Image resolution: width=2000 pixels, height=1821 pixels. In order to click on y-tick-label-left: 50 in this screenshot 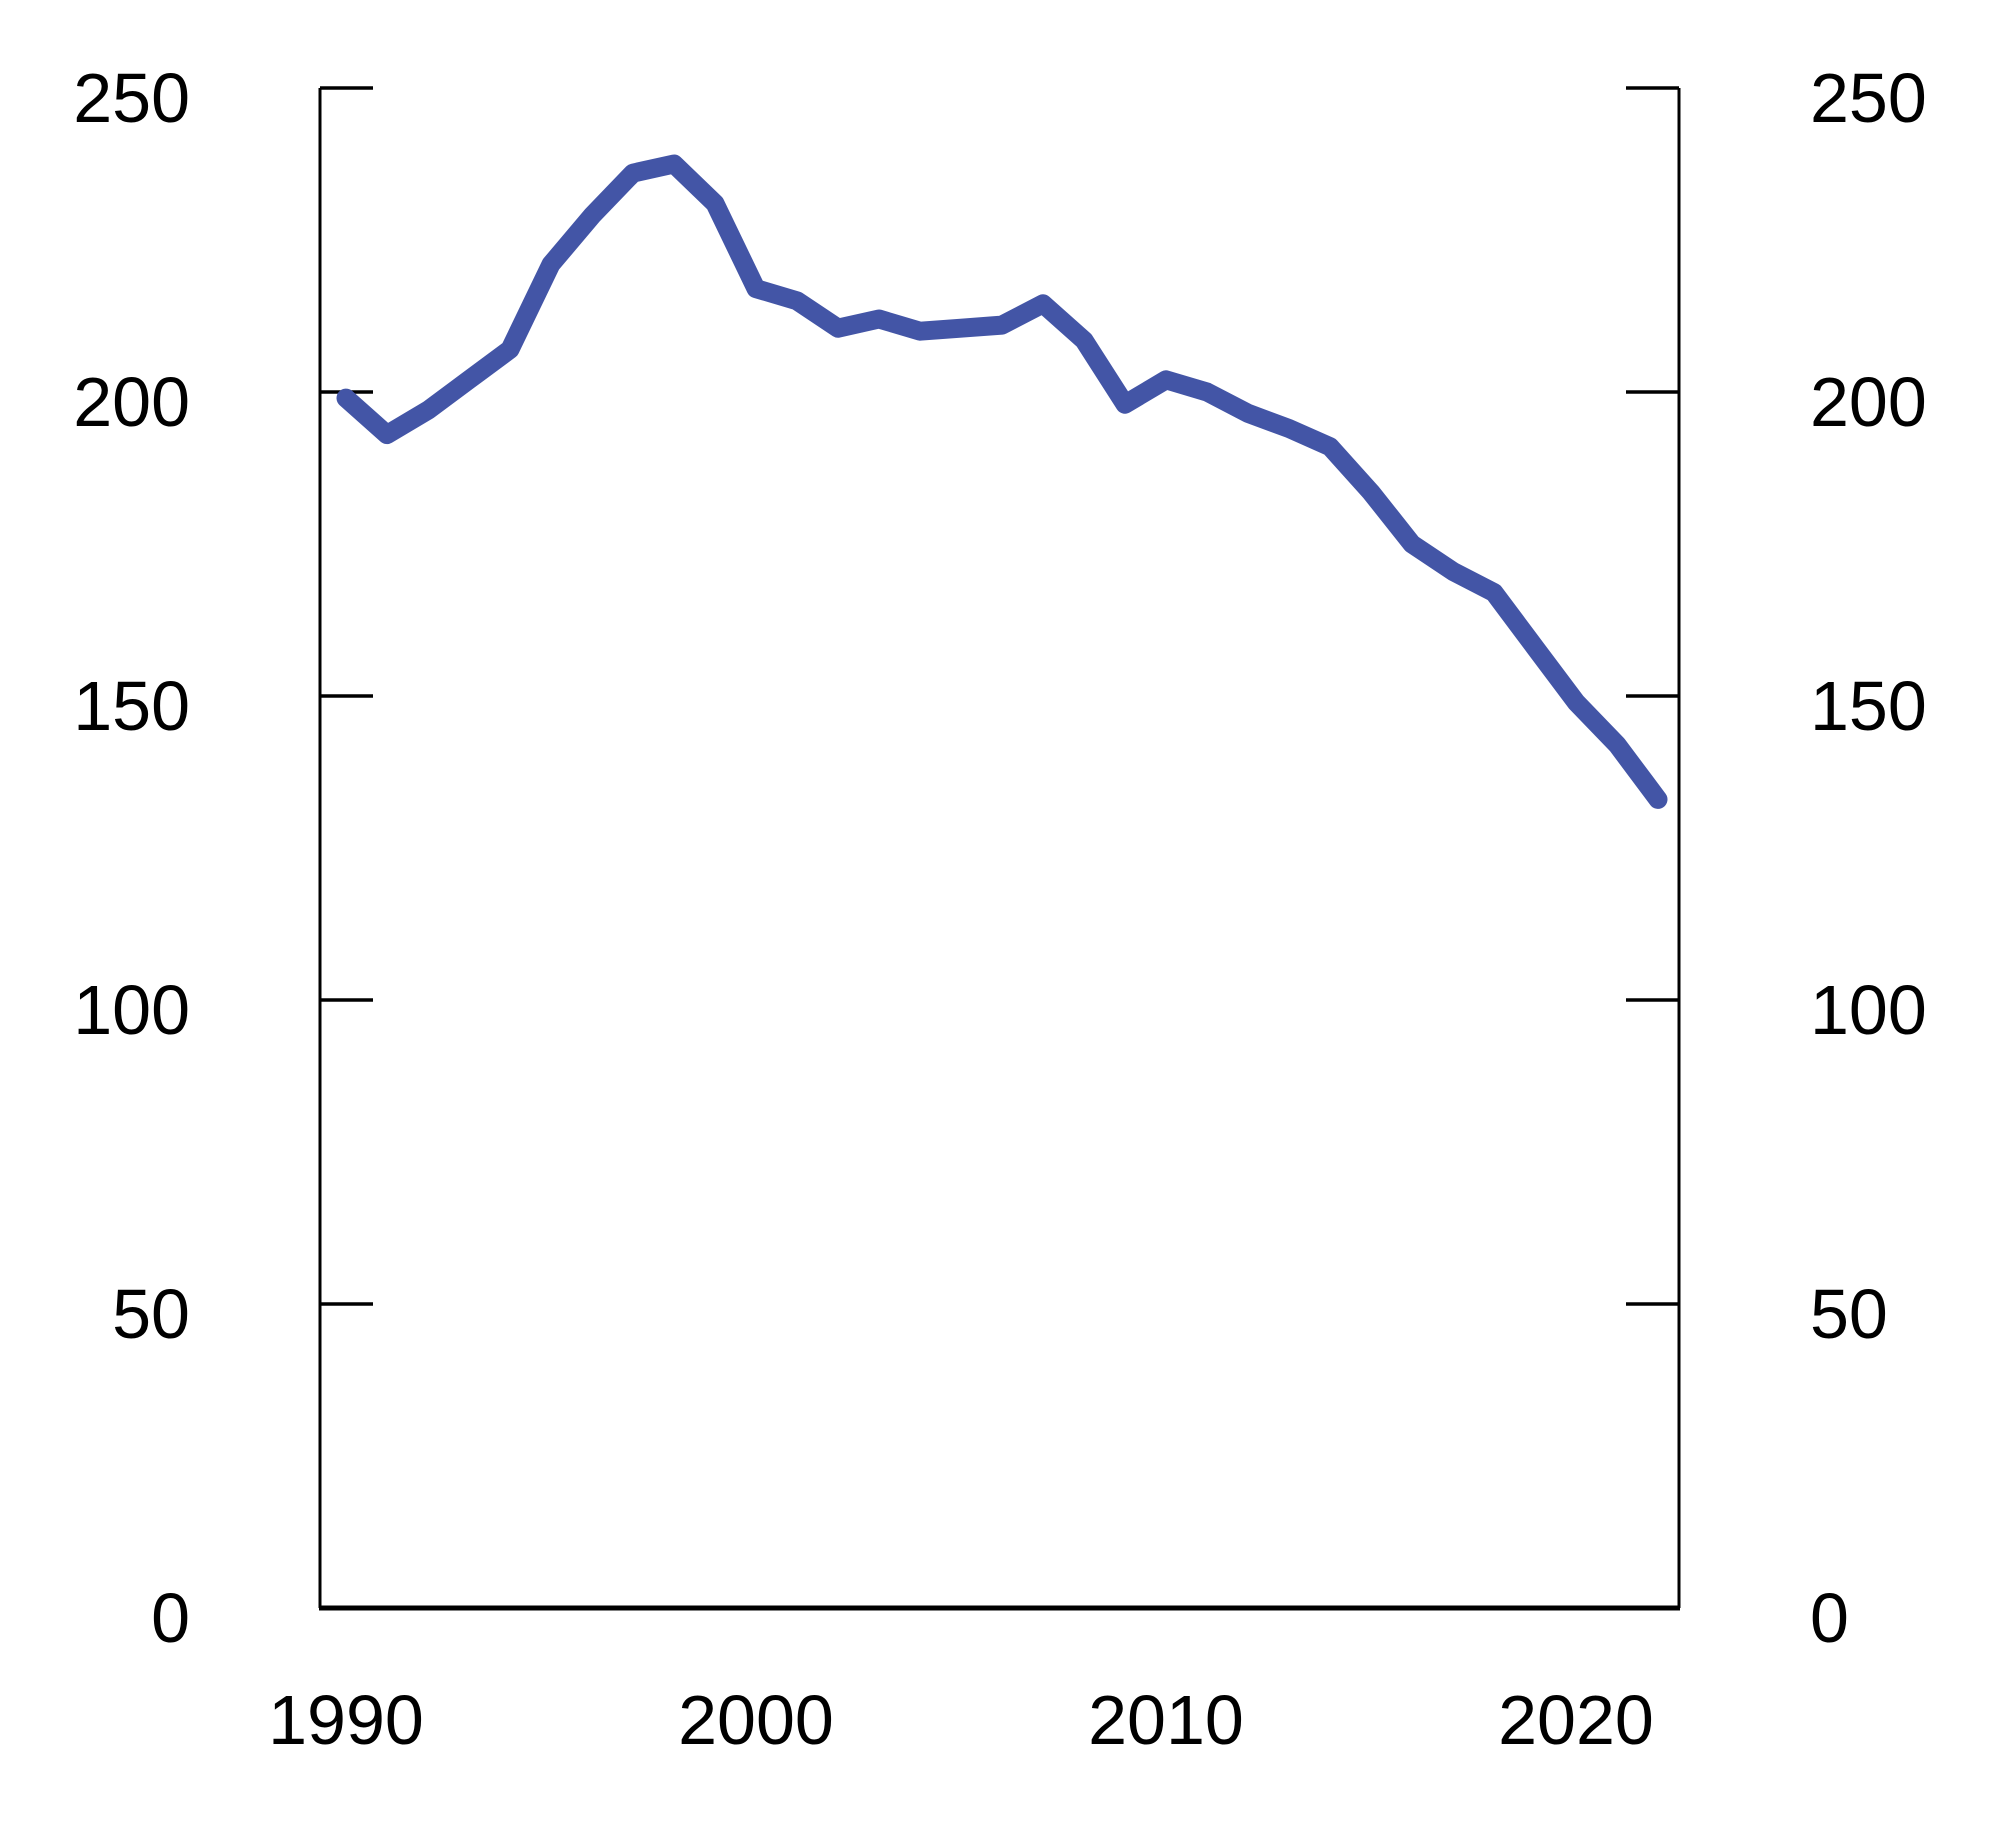, I will do `click(151, 1314)`.